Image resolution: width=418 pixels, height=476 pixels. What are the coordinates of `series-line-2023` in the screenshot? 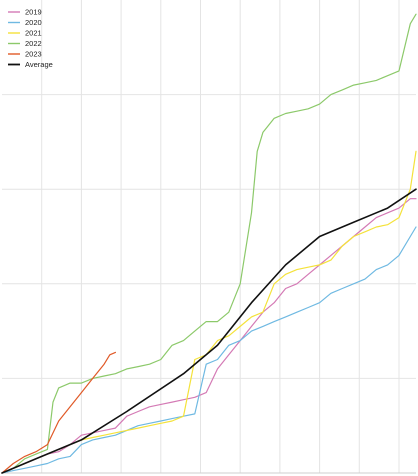 It's located at (58, 412).